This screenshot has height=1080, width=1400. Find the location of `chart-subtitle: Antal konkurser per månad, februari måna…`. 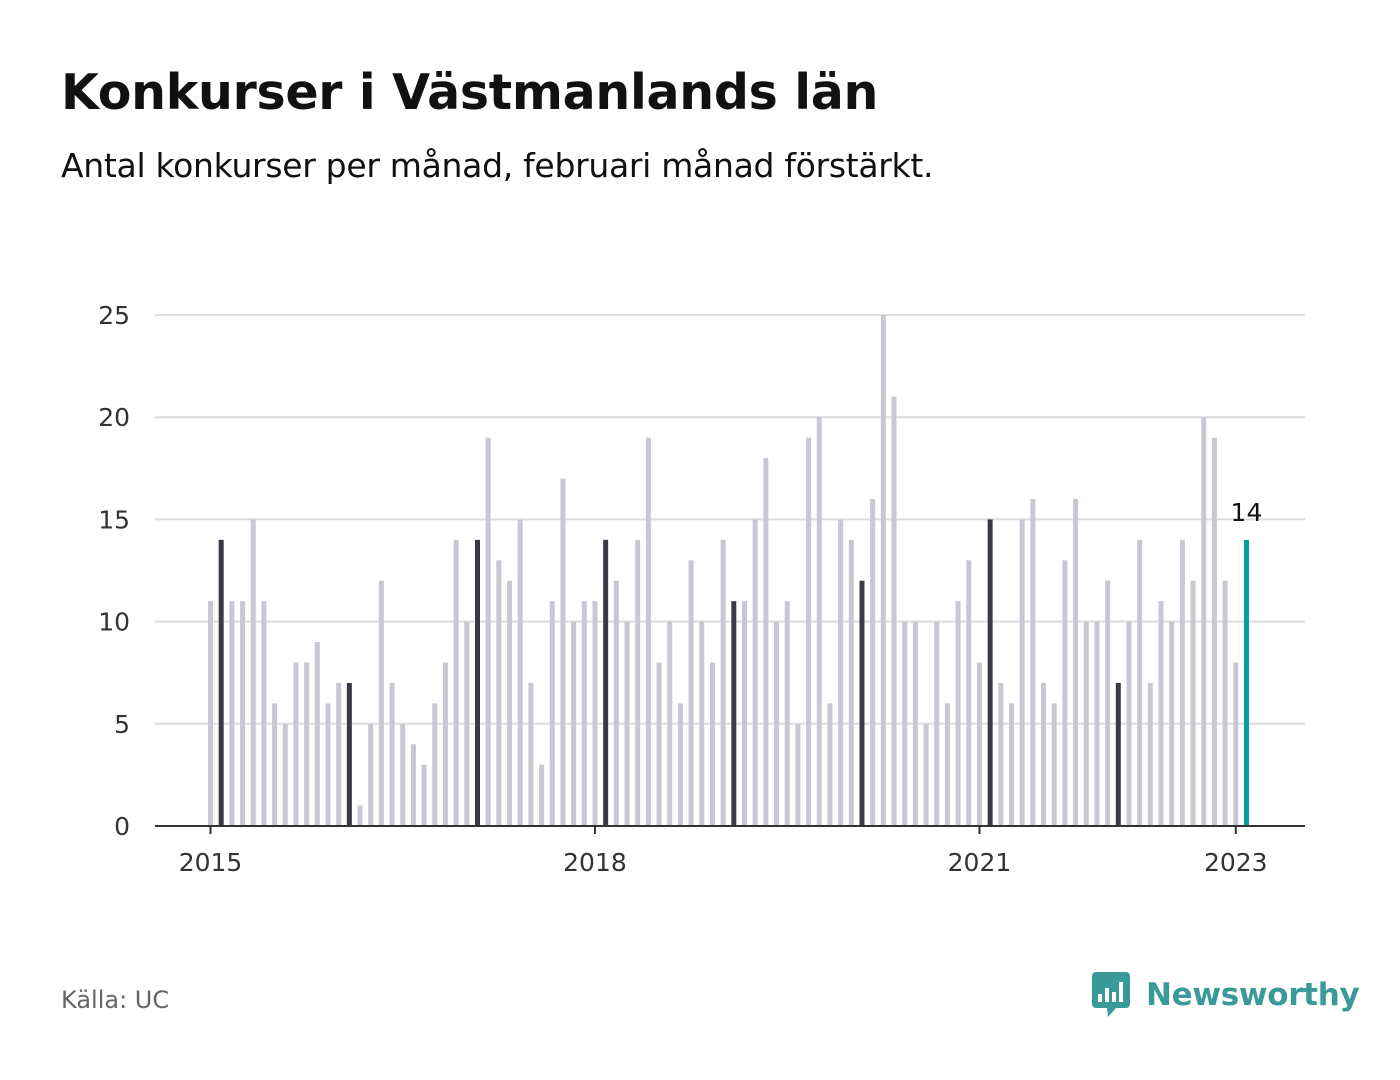

chart-subtitle: Antal konkurser per månad, februari måna… is located at coordinates (497, 165).